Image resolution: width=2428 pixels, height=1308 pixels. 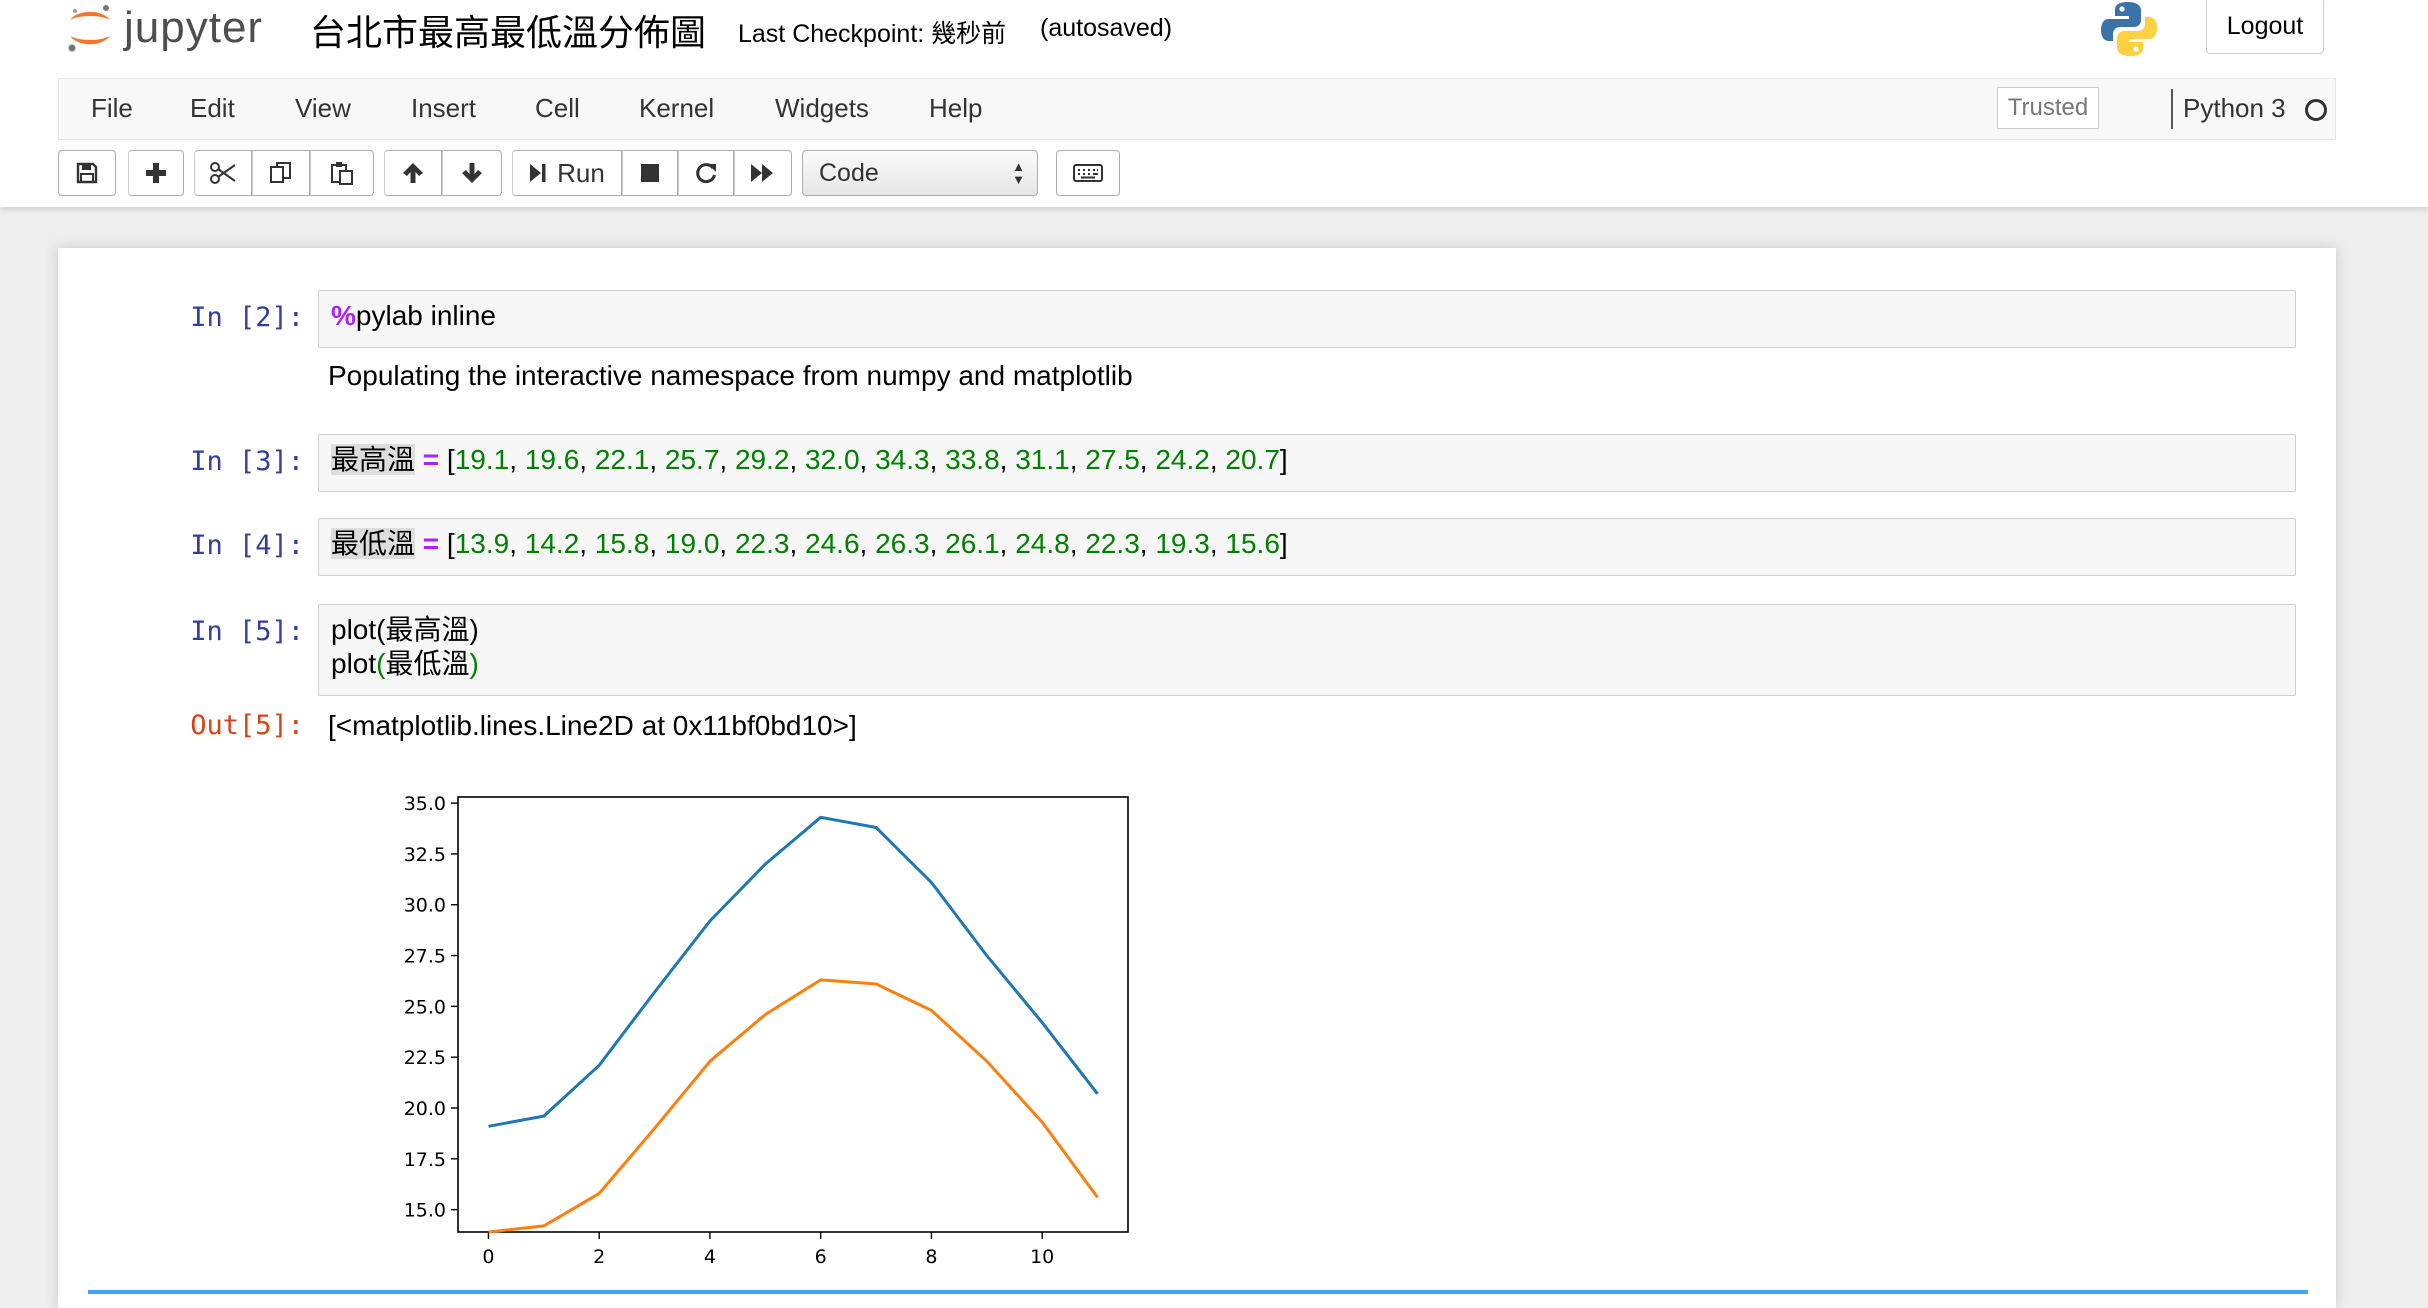 I want to click on code-number: 14.2, so click(x=552, y=543).